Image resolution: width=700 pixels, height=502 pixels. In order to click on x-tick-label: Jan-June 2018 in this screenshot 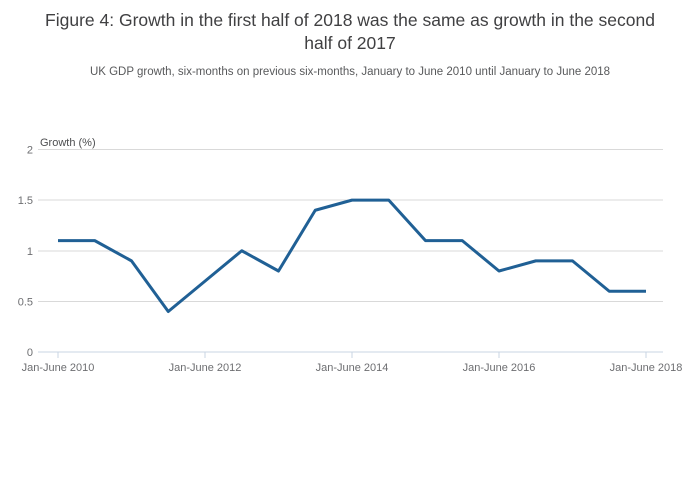, I will do `click(646, 368)`.